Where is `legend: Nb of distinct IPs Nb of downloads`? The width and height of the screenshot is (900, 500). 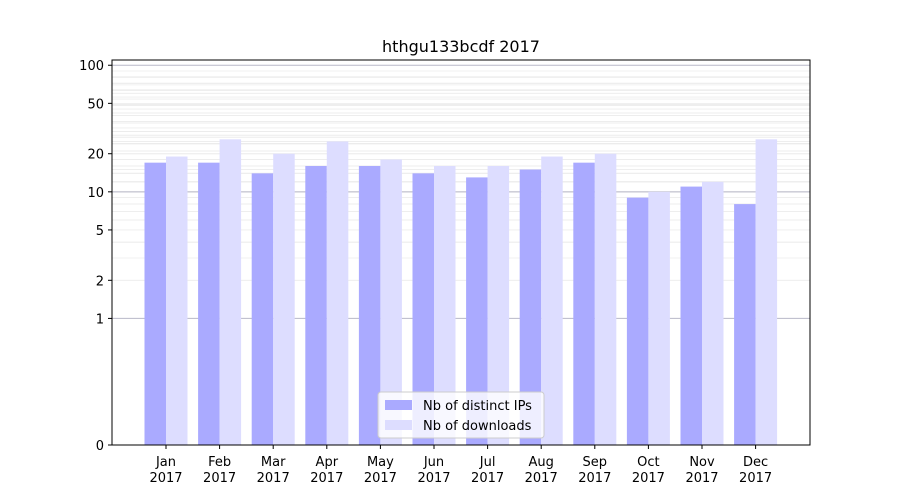 legend: Nb of distinct IPs Nb of downloads is located at coordinates (461, 415).